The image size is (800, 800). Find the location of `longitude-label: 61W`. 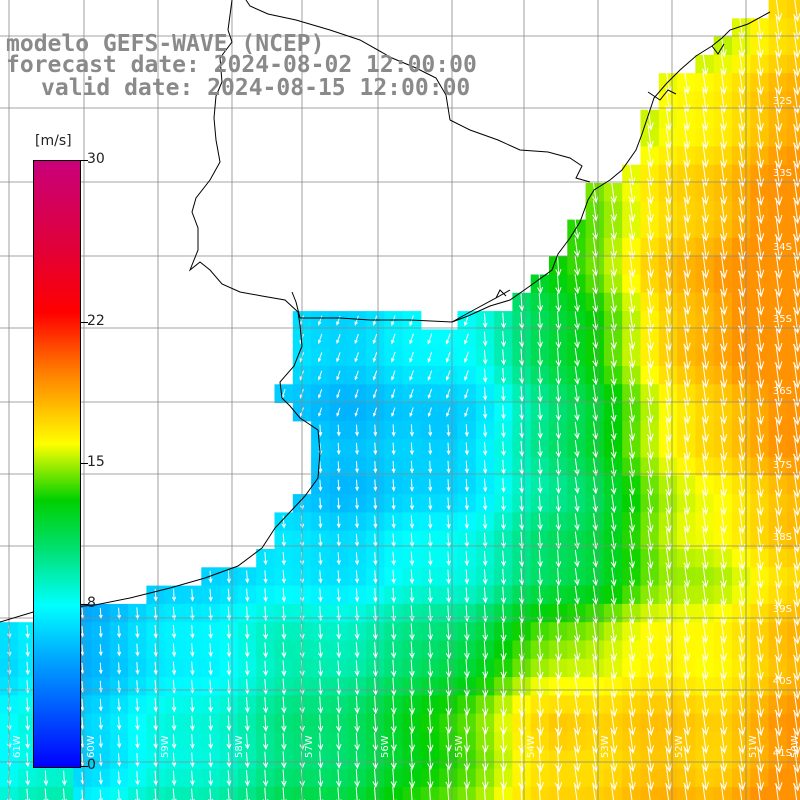

longitude-label: 61W is located at coordinates (17, 746).